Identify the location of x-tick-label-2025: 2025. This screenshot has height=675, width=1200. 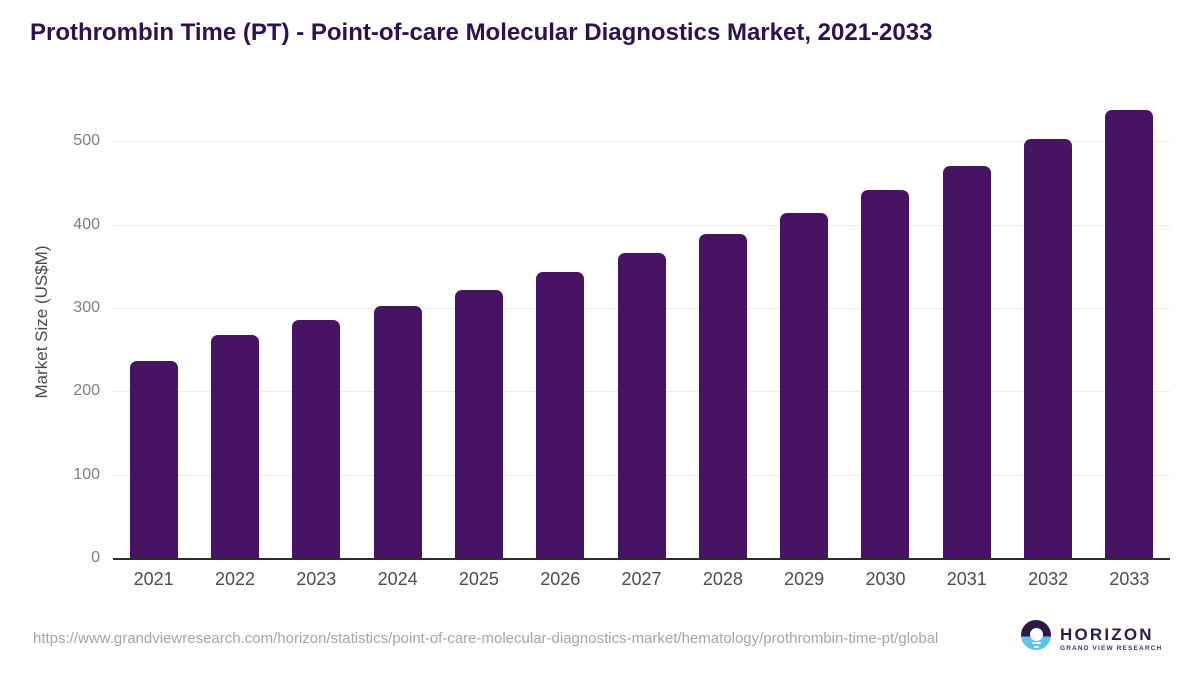
(478, 579).